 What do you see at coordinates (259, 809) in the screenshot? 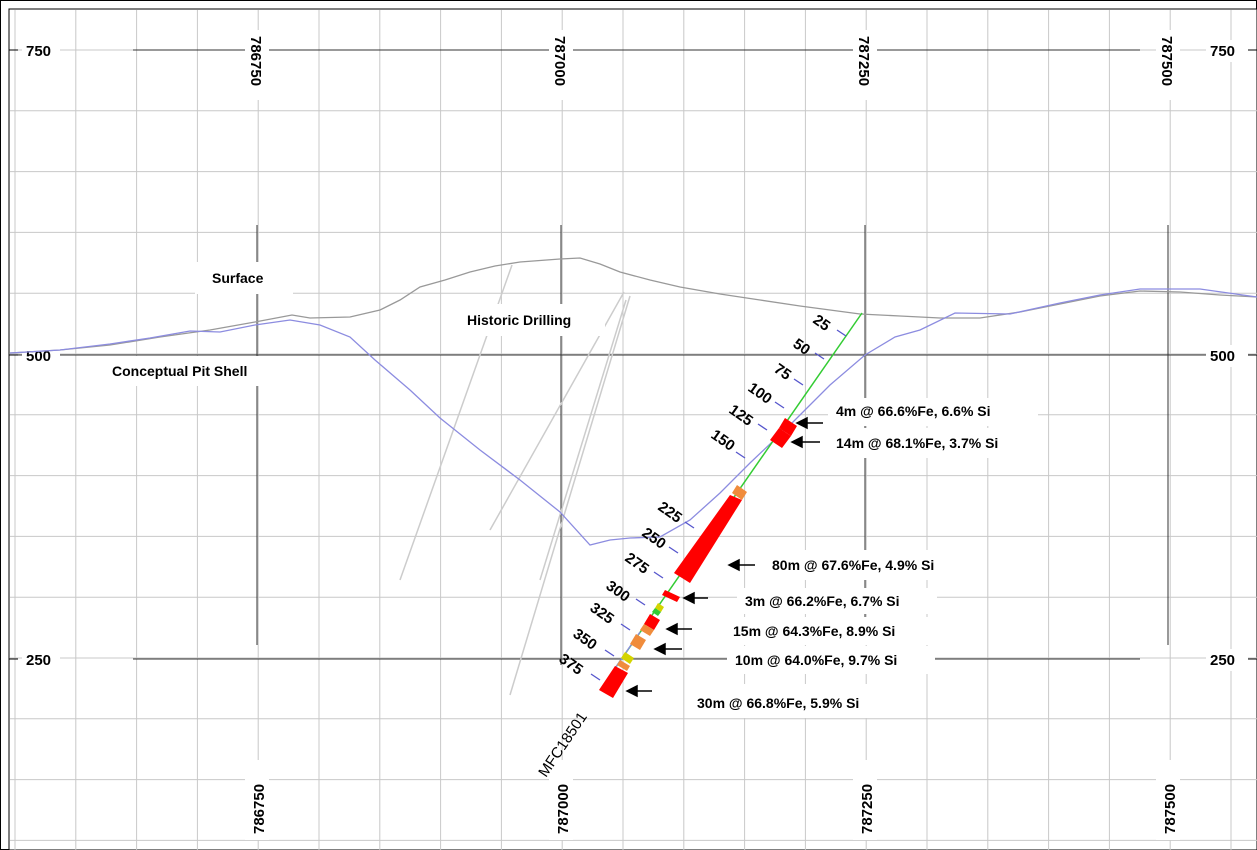
I see `easting-label-bottom-1: 786750` at bounding box center [259, 809].